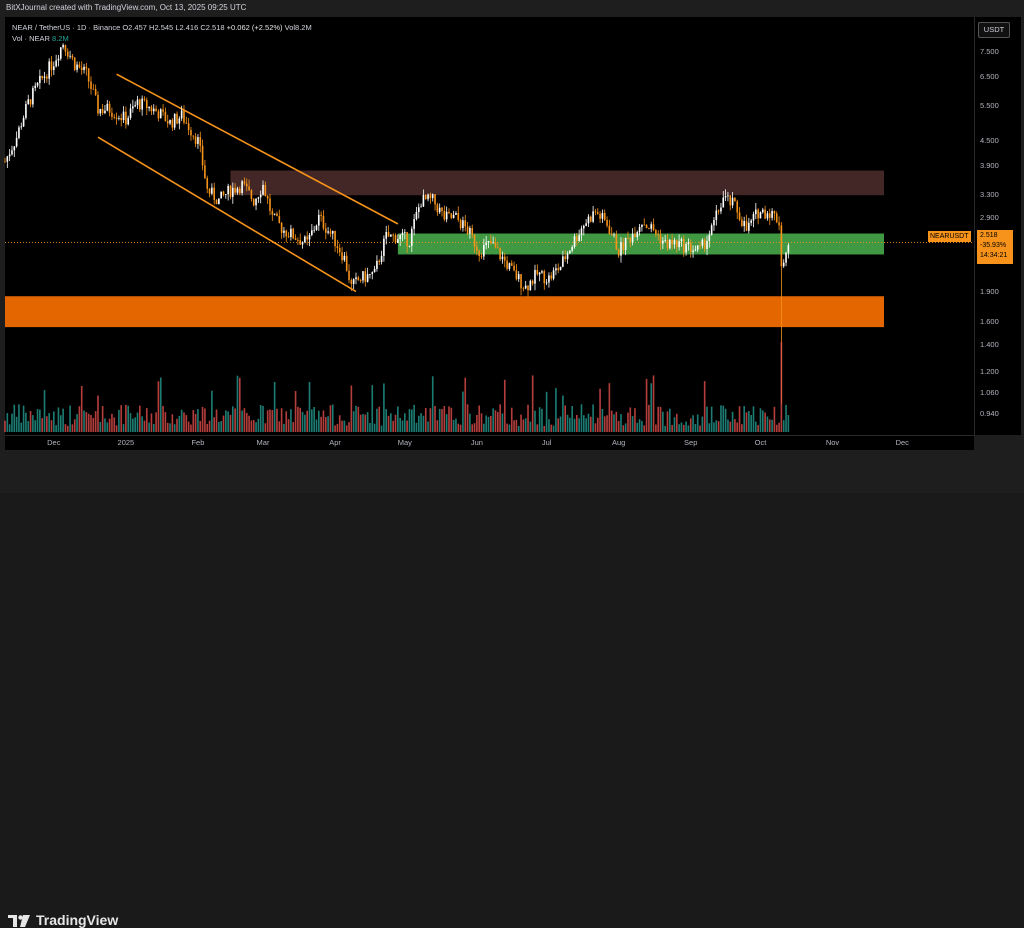 The height and width of the screenshot is (928, 1024). Describe the element at coordinates (54, 442) in the screenshot. I see `time-tick-label: Dec` at that location.